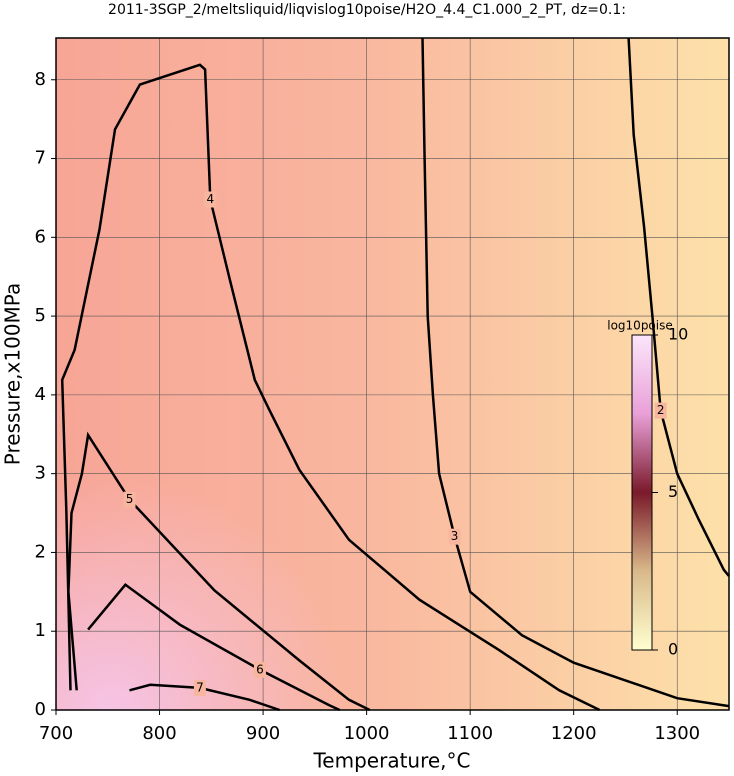  I want to click on contour-label: 7, so click(200, 687).